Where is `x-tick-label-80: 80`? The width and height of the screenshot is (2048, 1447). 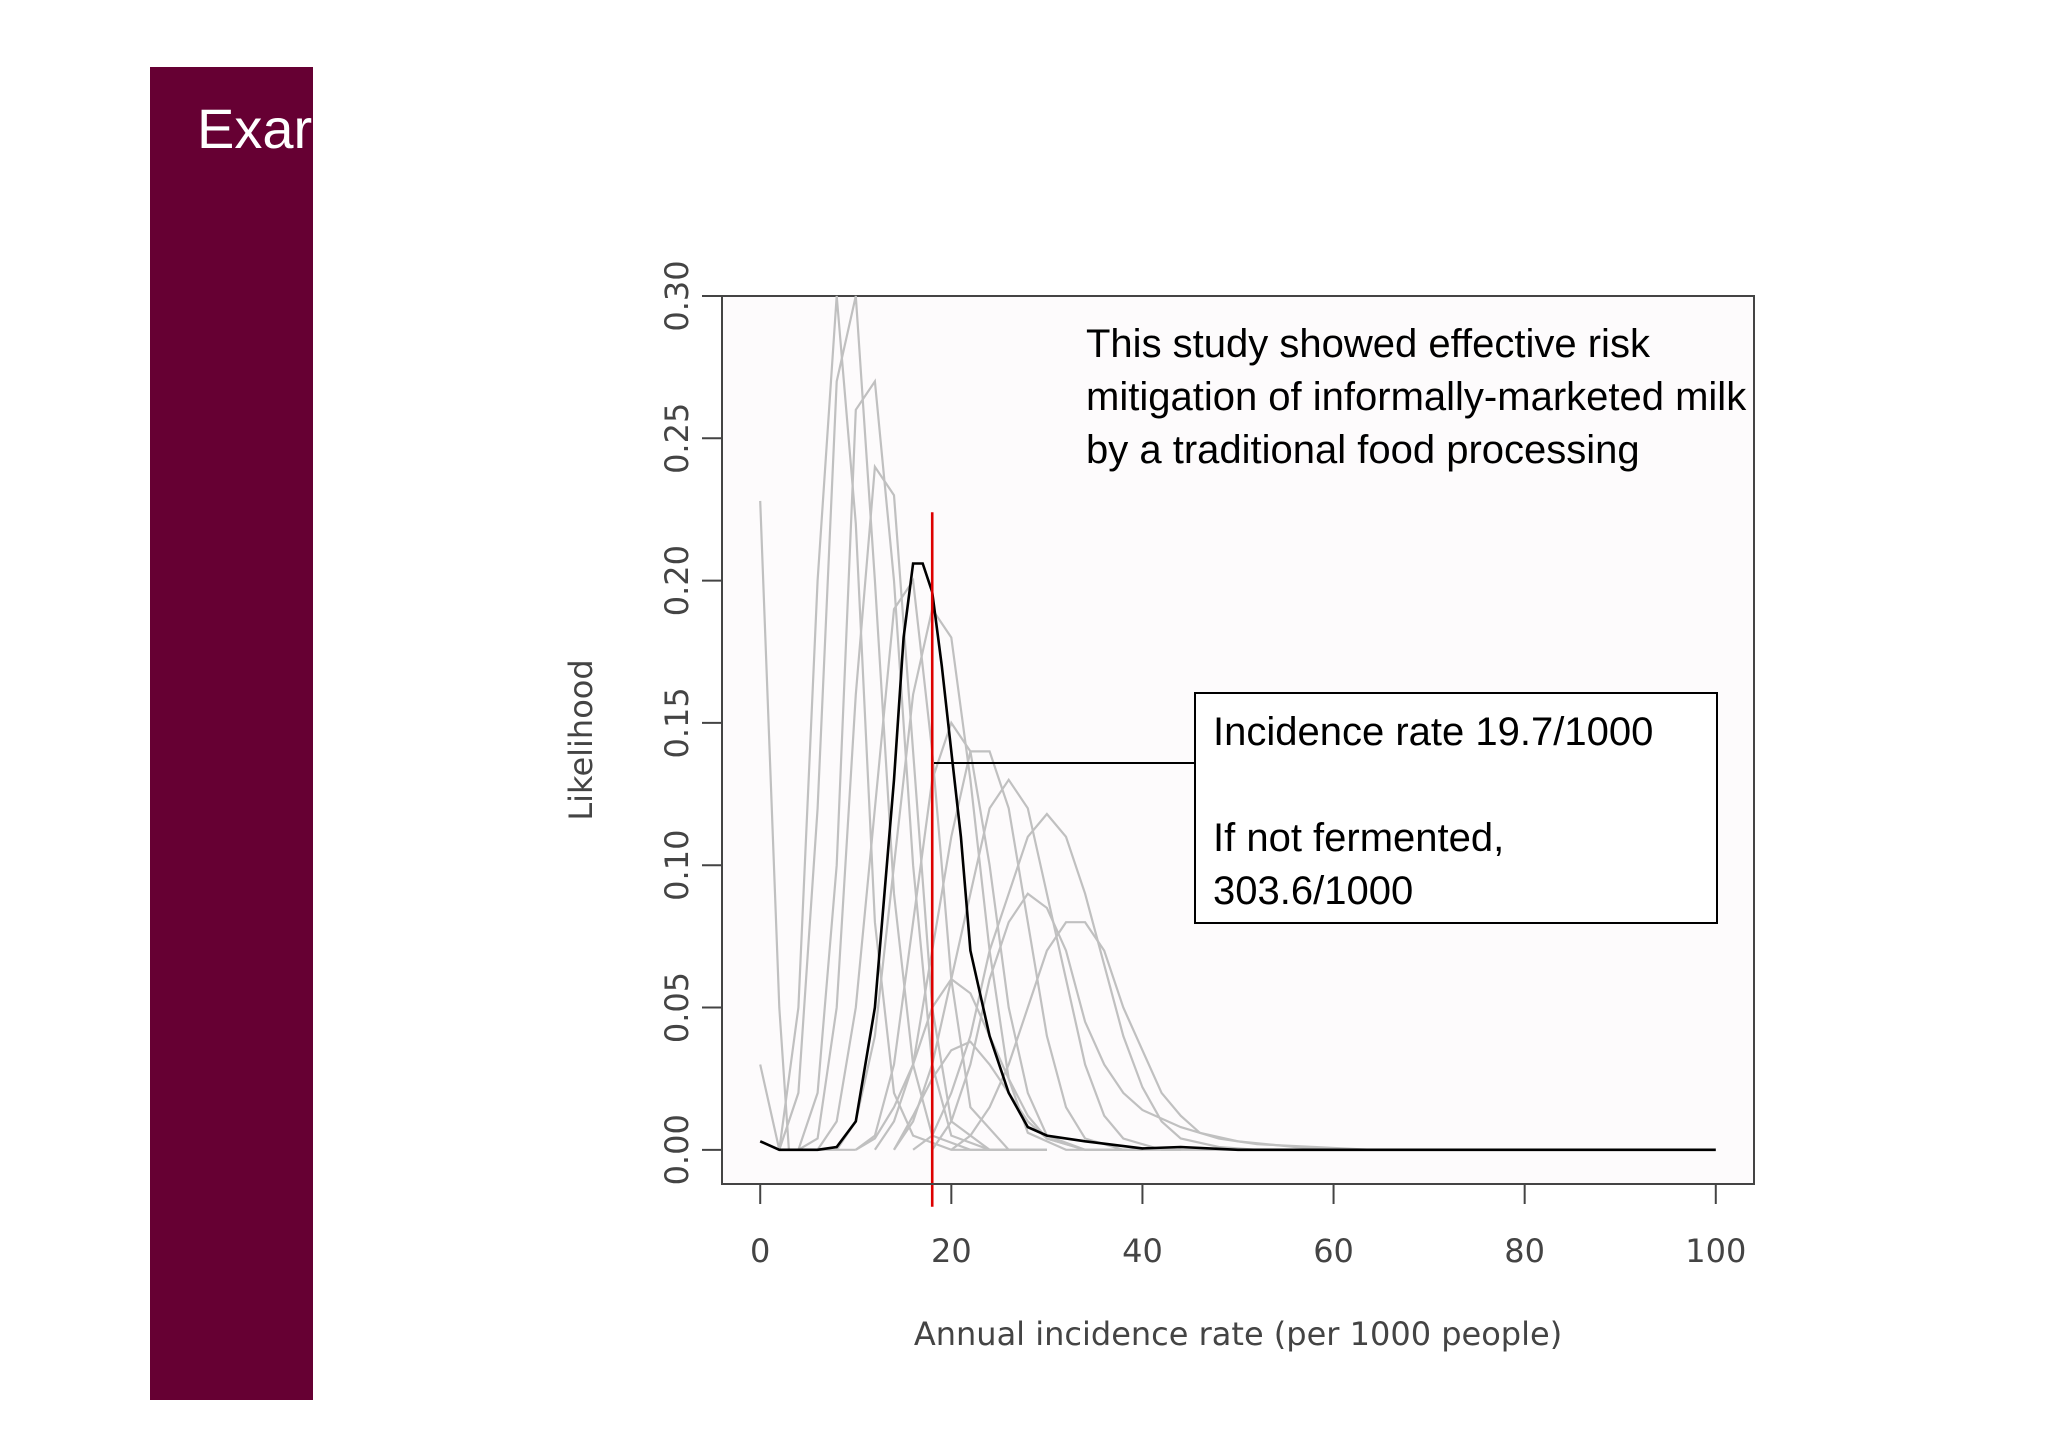
x-tick-label-80: 80 is located at coordinates (1524, 1251).